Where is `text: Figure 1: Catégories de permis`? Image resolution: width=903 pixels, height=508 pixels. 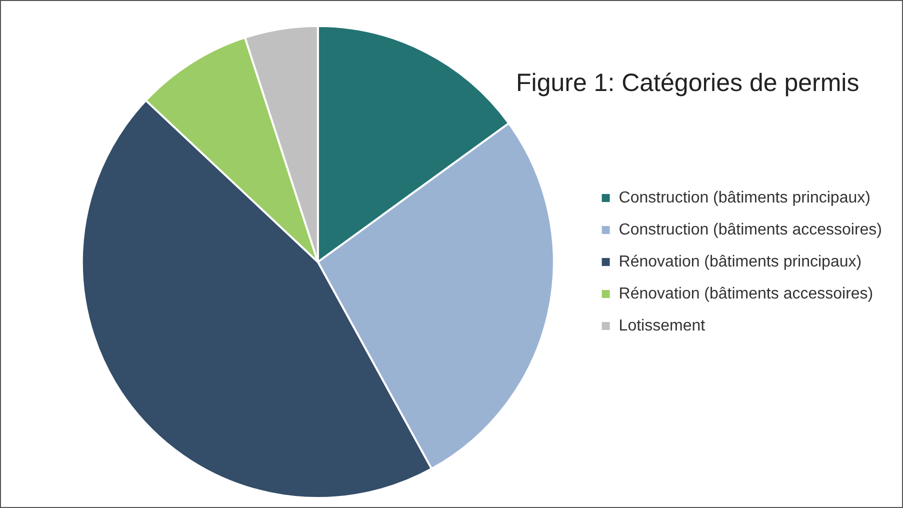
text: Figure 1: Catégories de permis is located at coordinates (688, 83).